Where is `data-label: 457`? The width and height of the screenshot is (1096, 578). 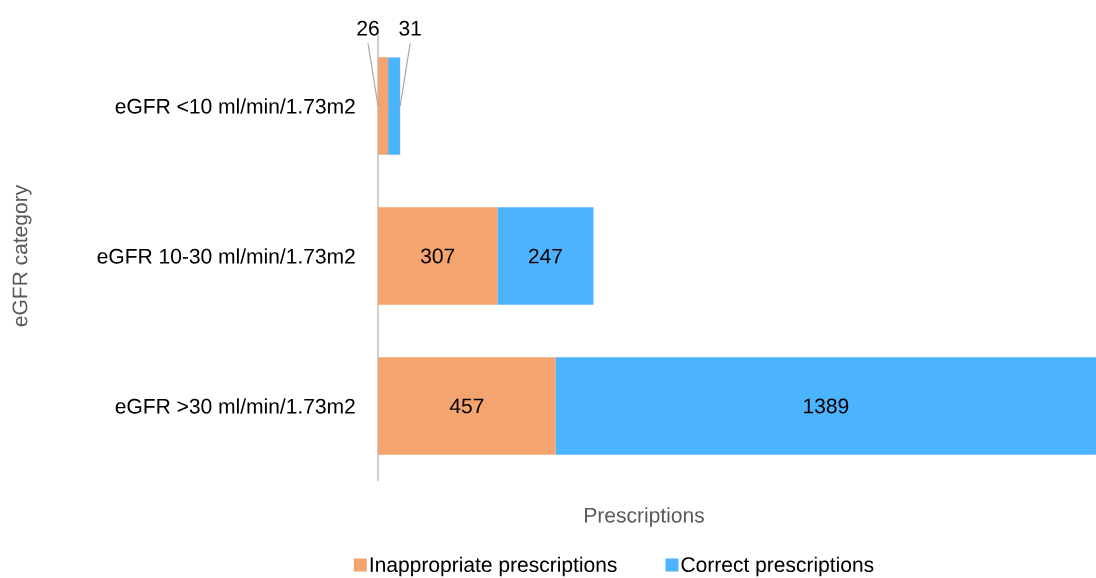 data-label: 457 is located at coordinates (466, 406).